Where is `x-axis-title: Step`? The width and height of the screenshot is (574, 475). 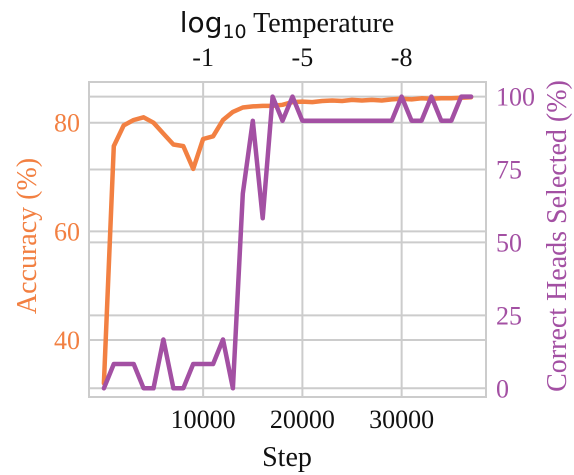
x-axis-title: Step is located at coordinates (287, 457).